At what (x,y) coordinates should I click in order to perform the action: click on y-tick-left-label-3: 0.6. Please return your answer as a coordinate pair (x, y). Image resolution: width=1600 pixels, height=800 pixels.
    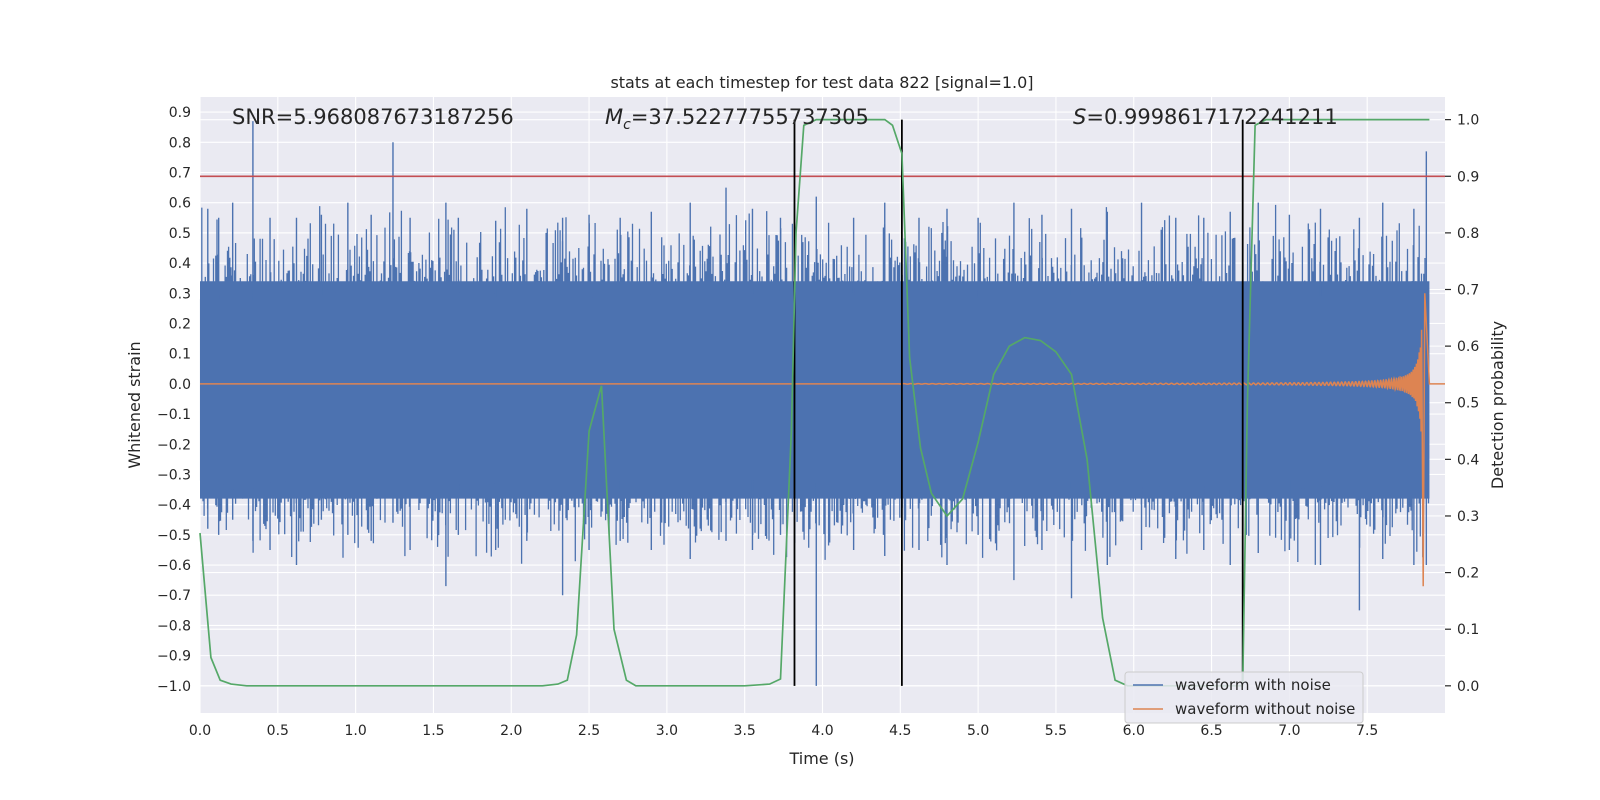
    Looking at the image, I should click on (180, 204).